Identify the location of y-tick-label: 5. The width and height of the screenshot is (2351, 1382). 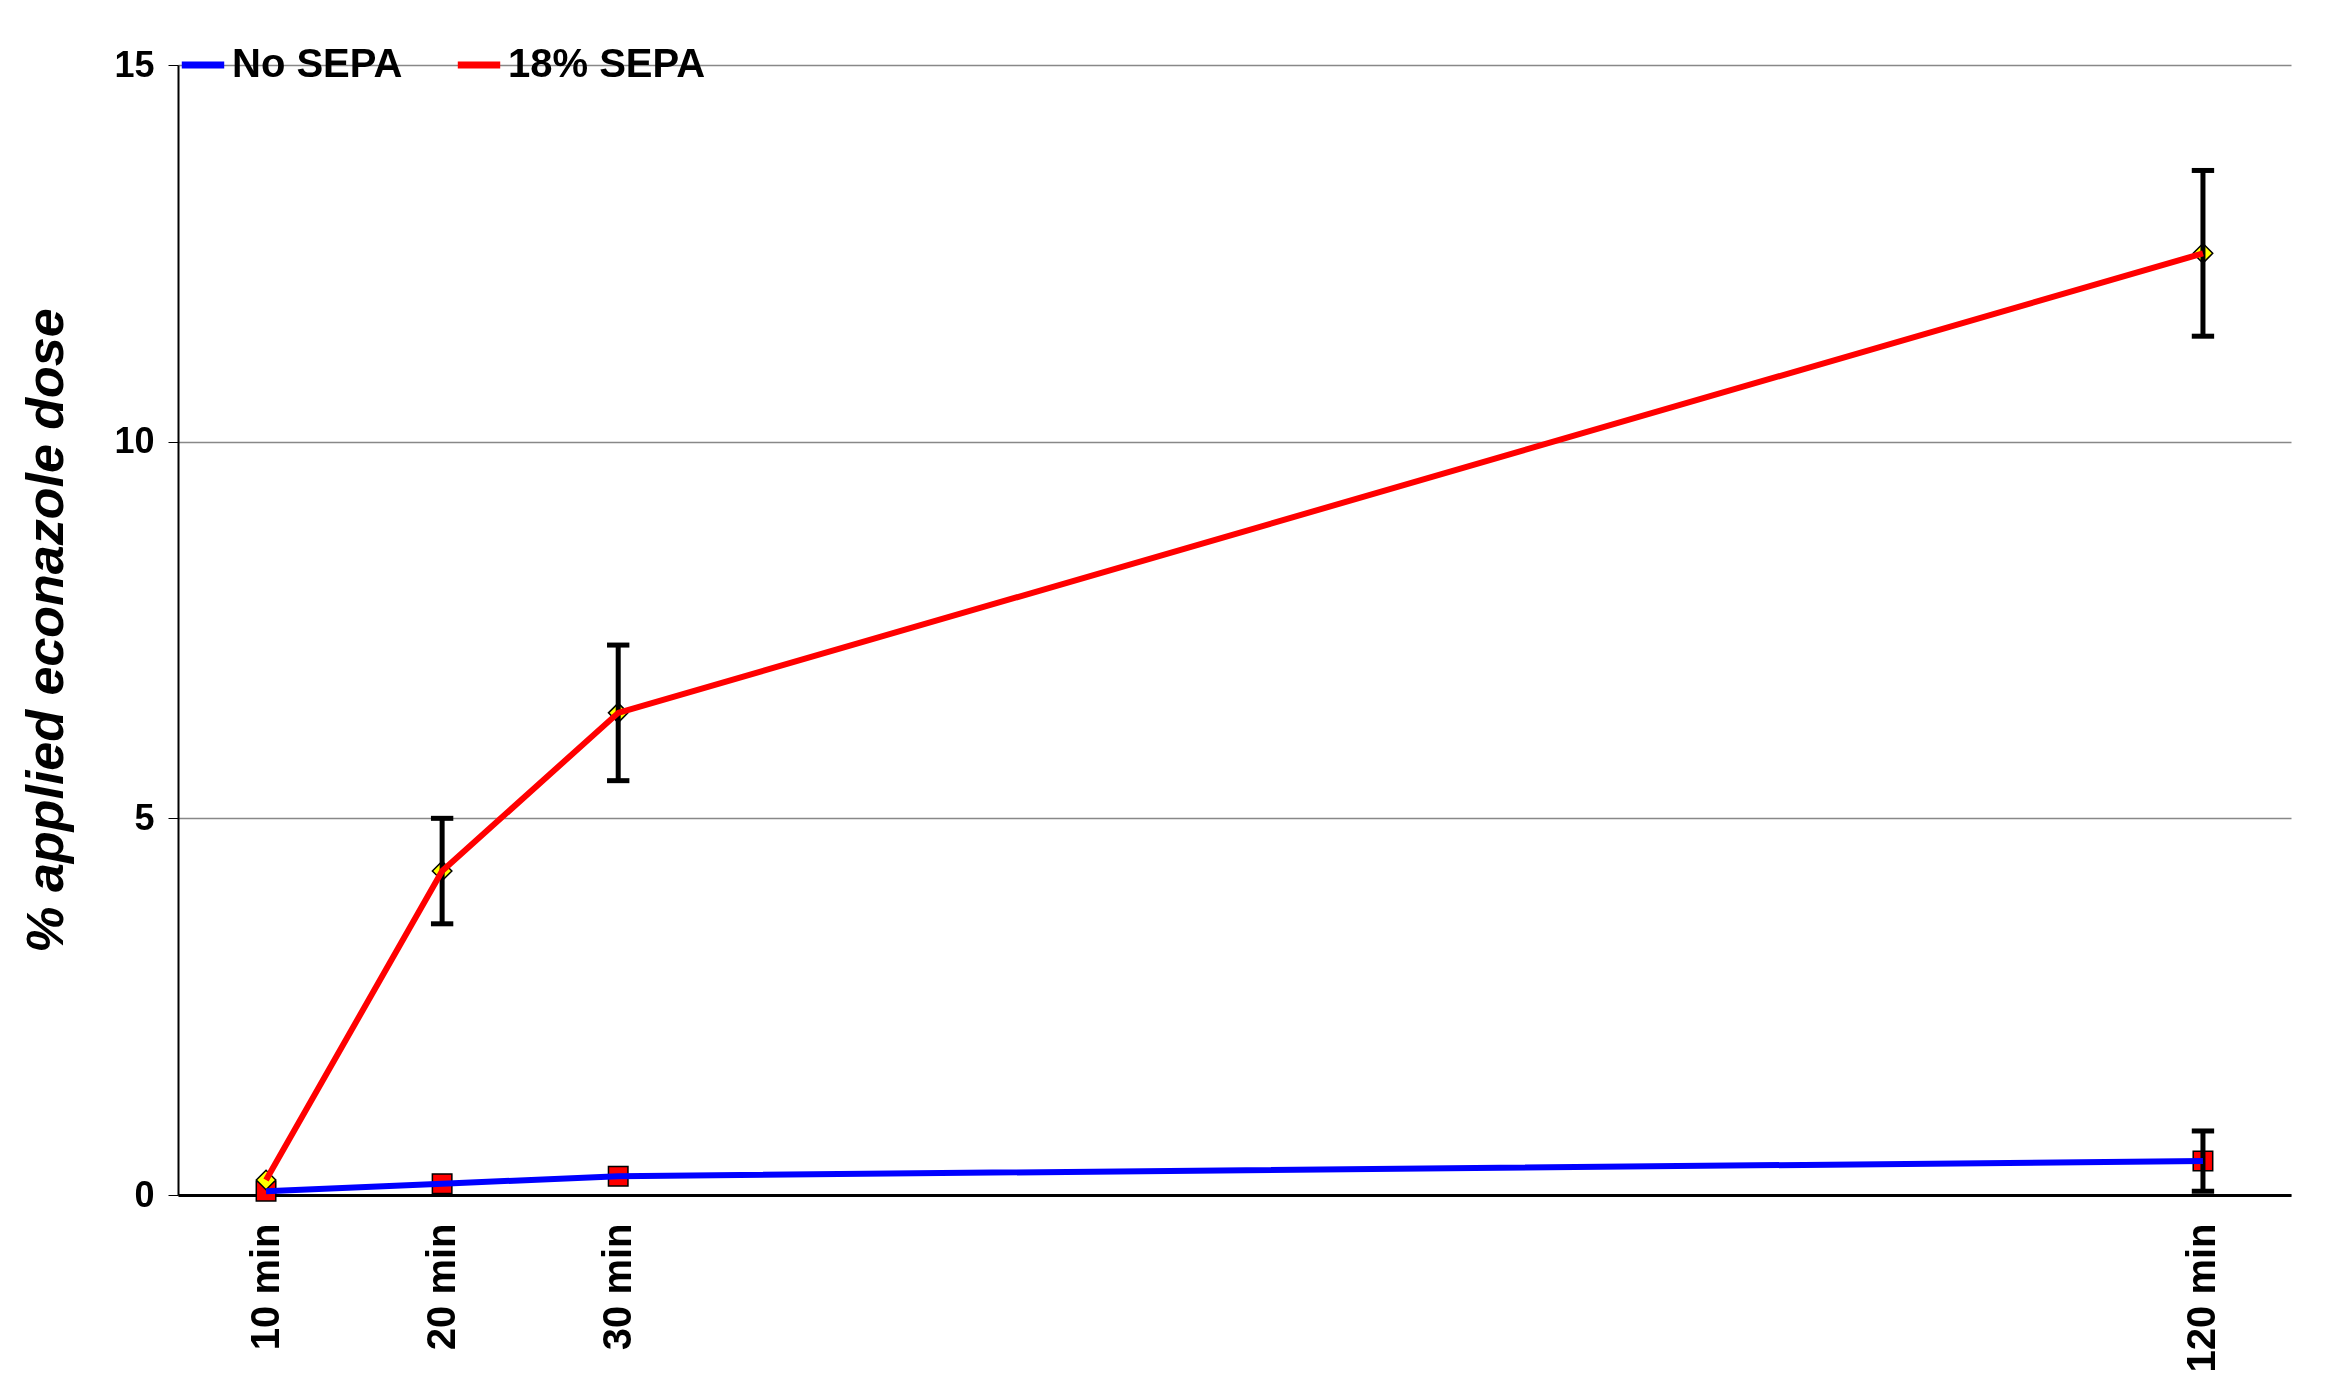
(144, 817).